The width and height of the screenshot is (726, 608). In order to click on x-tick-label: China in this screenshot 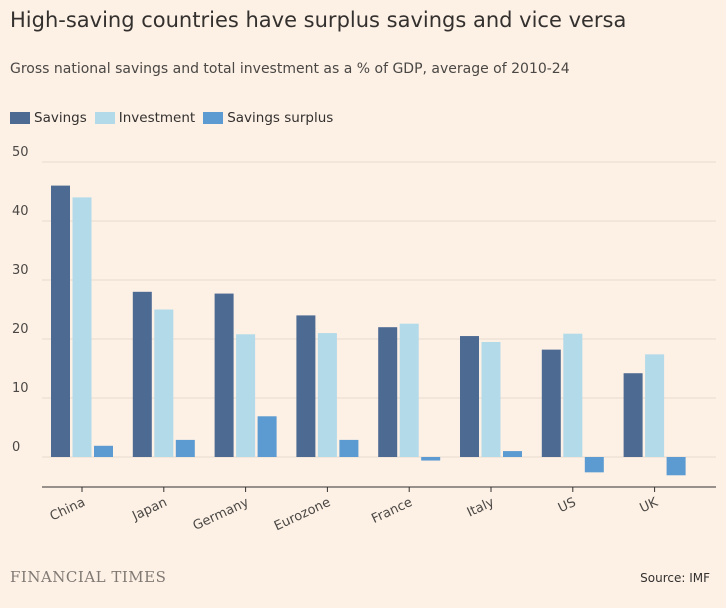, I will do `click(68, 509)`.